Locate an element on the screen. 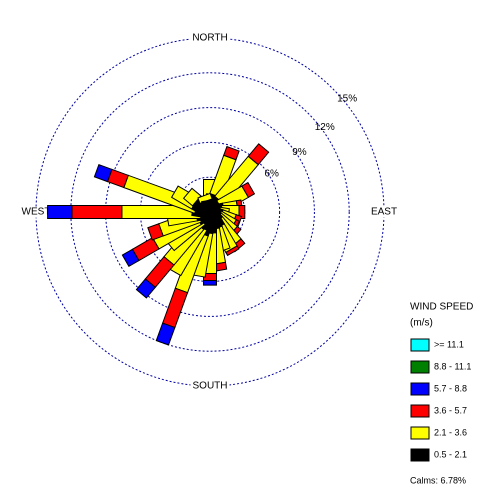  legend-unit: (m/s) is located at coordinates (421, 323).